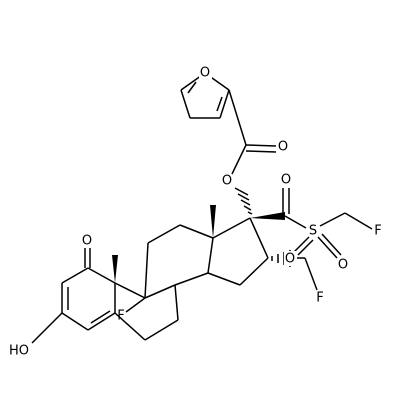 The width and height of the screenshot is (400, 400). What do you see at coordinates (313, 231) in the screenshot?
I see `atom-label: S` at bounding box center [313, 231].